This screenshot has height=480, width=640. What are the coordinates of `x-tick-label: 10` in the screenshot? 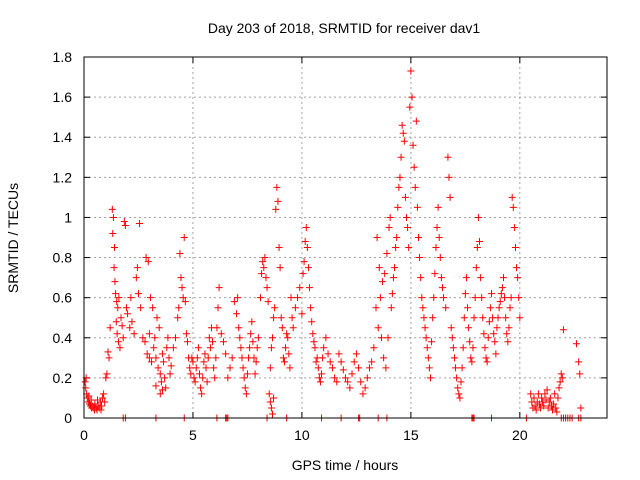 It's located at (302, 435).